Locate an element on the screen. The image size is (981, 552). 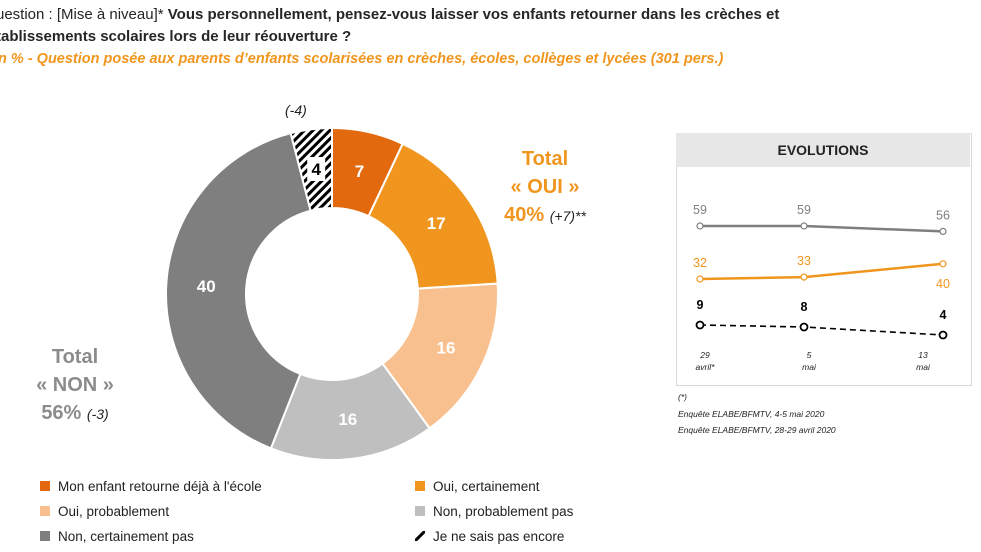
note-line-2: Enquête ELABE/BFMTV, 28-29 avril 2020 is located at coordinates (757, 430).